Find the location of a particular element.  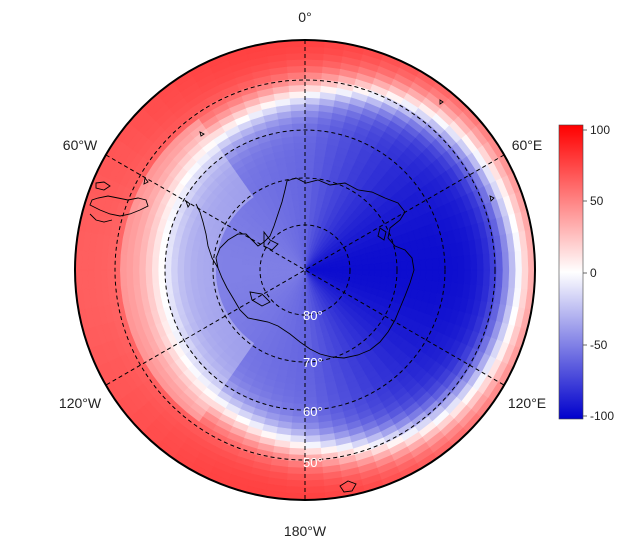

colorbar-tick-neg50: -50 is located at coordinates (599, 345).